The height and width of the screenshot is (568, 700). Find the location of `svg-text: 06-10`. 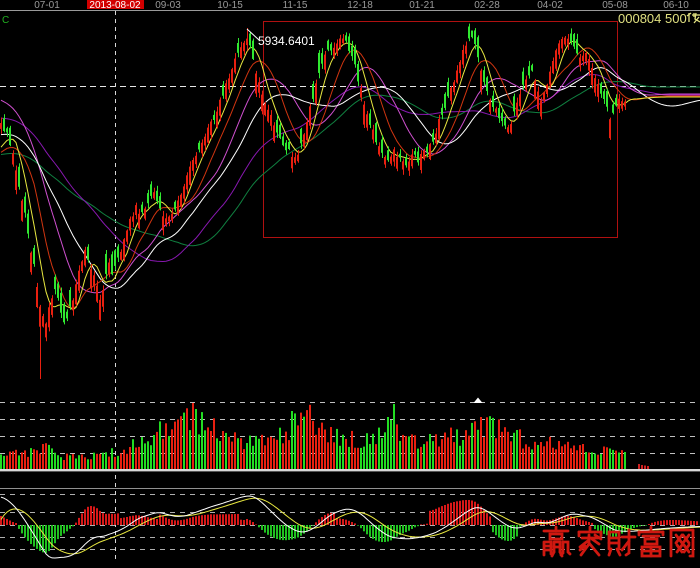

svg-text: 06-10 is located at coordinates (676, 5).